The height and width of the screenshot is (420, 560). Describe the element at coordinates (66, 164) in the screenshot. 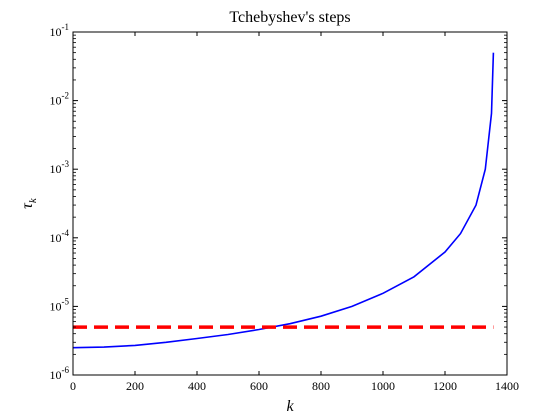

I see `y-tick-label-exponent: -3` at that location.